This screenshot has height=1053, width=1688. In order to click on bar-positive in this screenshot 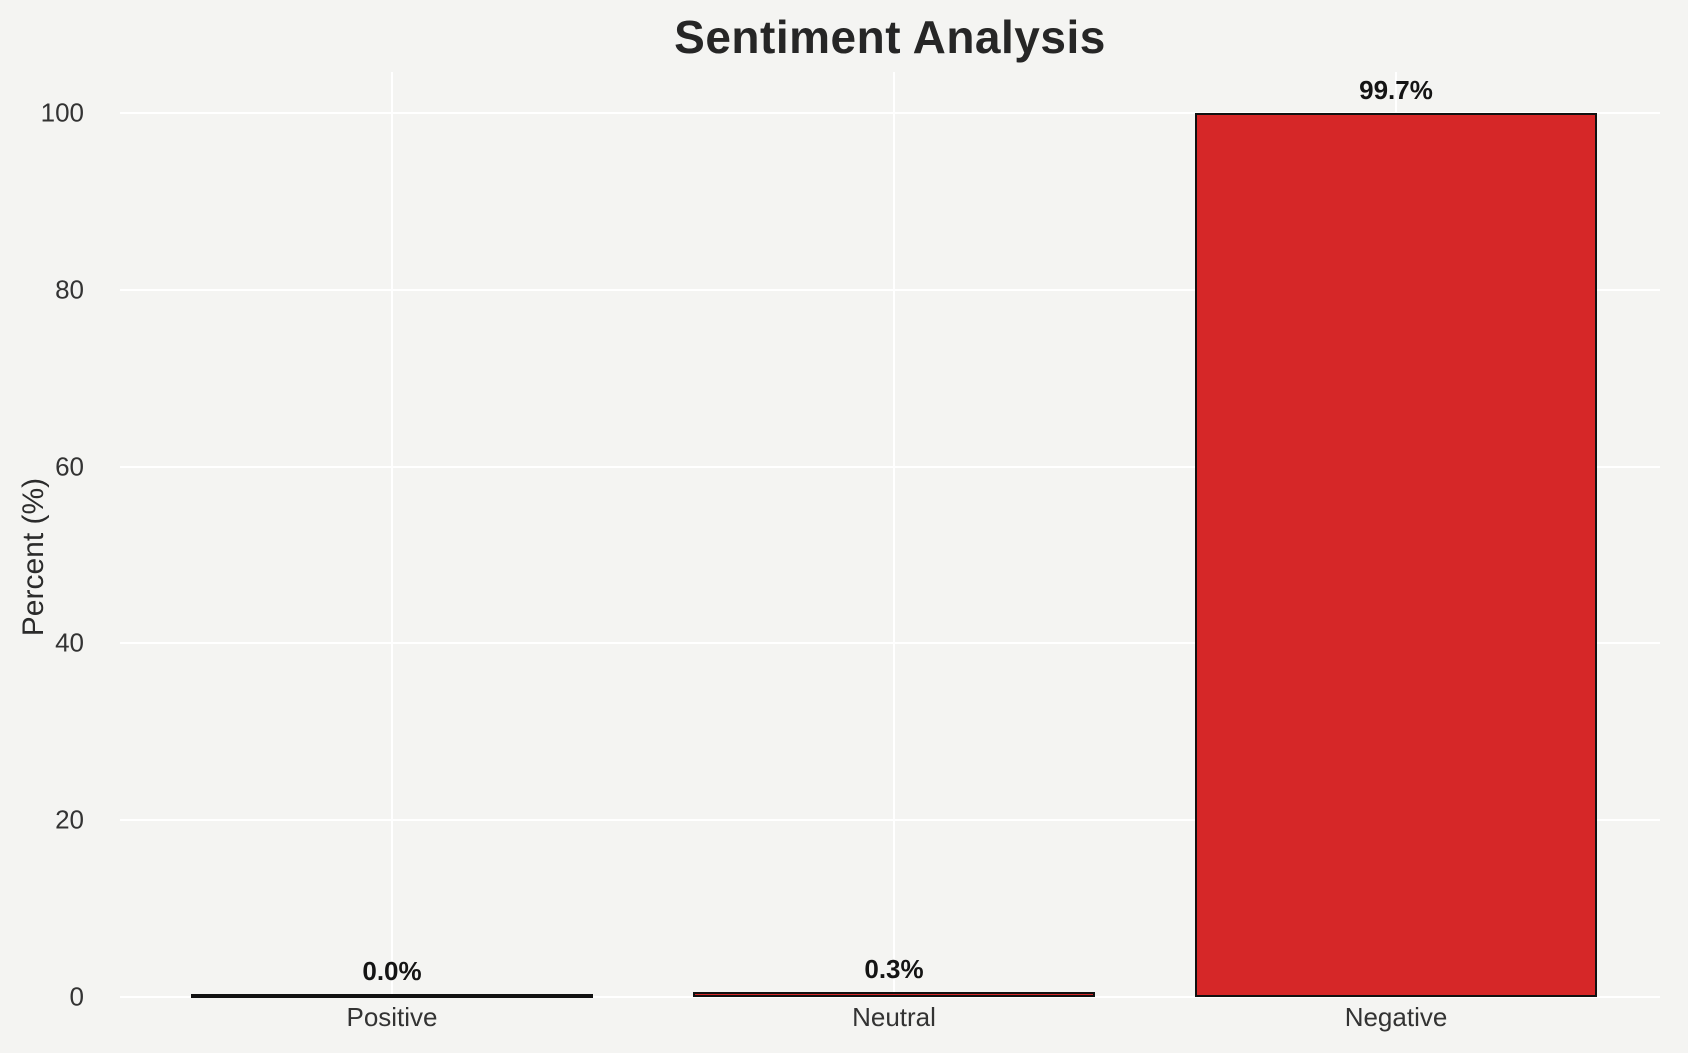, I will do `click(392, 996)`.